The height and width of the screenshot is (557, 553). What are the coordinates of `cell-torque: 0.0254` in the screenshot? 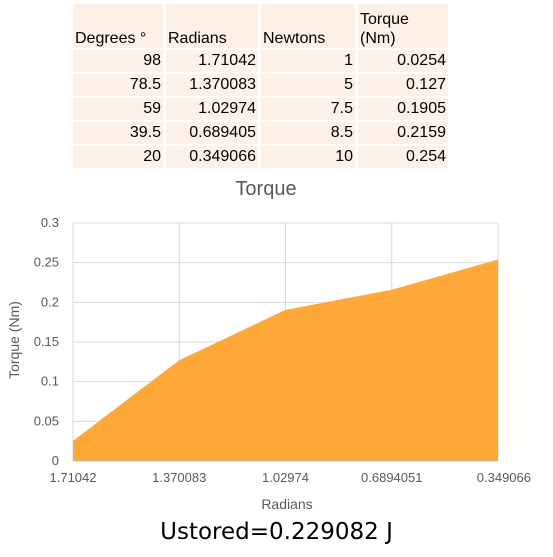 It's located at (403, 61).